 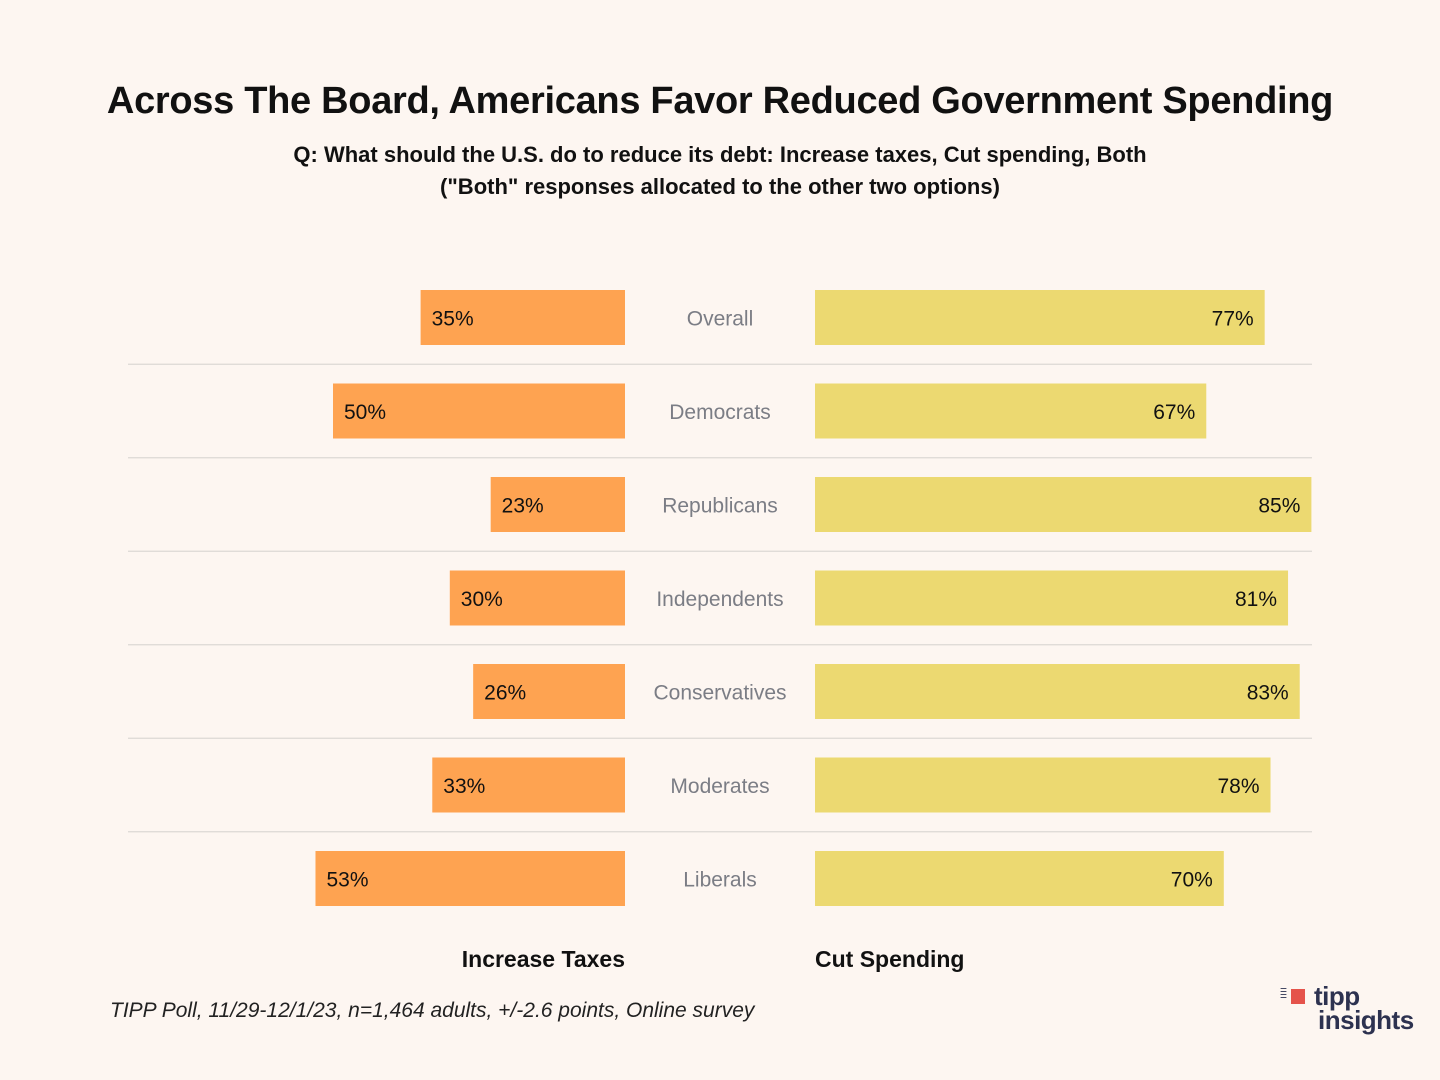 What do you see at coordinates (1052, 598) in the screenshot?
I see `bar-cut-spending-independents` at bounding box center [1052, 598].